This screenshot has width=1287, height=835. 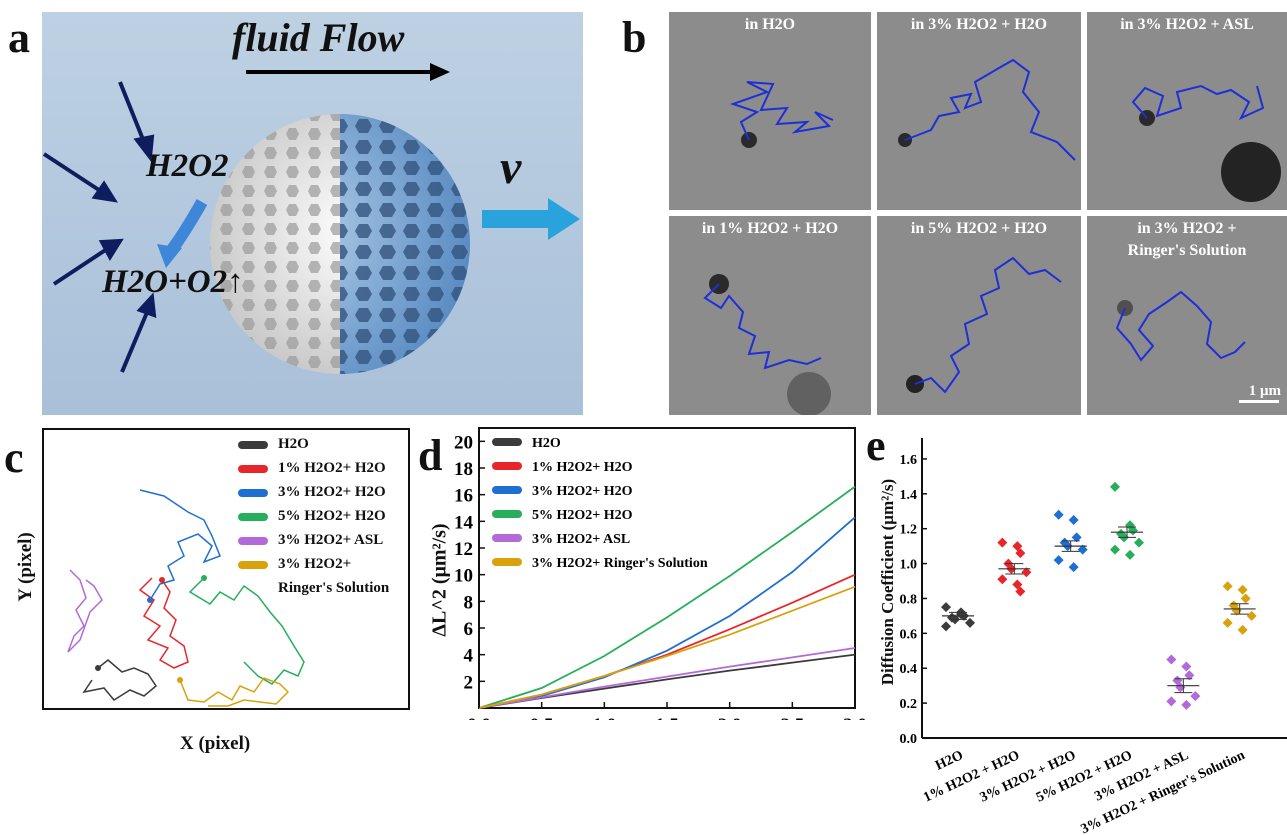 I want to click on fluid-flow-label: fluid Flow, so click(x=318, y=37).